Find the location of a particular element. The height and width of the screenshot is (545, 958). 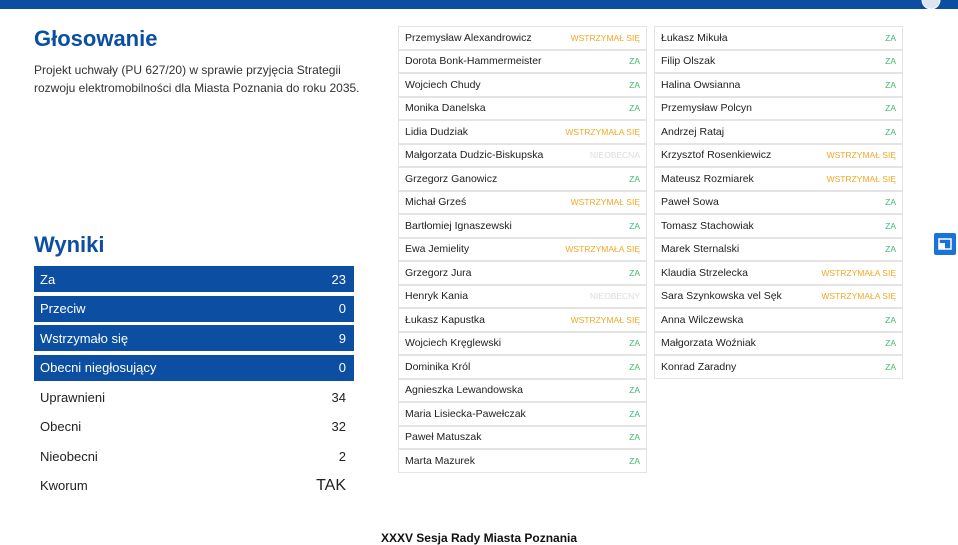

councillor-name: Wojciech Kręglewski is located at coordinates (453, 343).